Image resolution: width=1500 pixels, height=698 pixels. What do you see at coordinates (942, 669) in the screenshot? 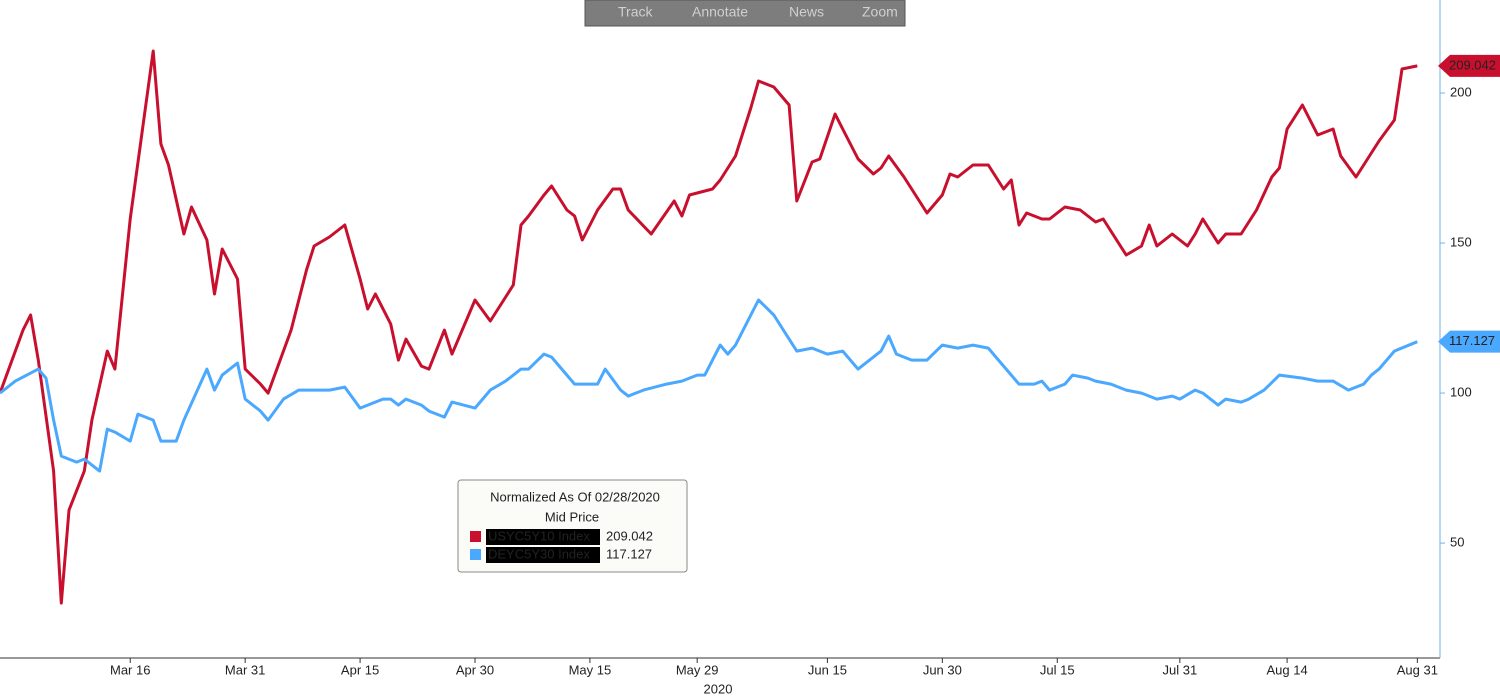
I see `x-tick-label: Jun 30` at bounding box center [942, 669].